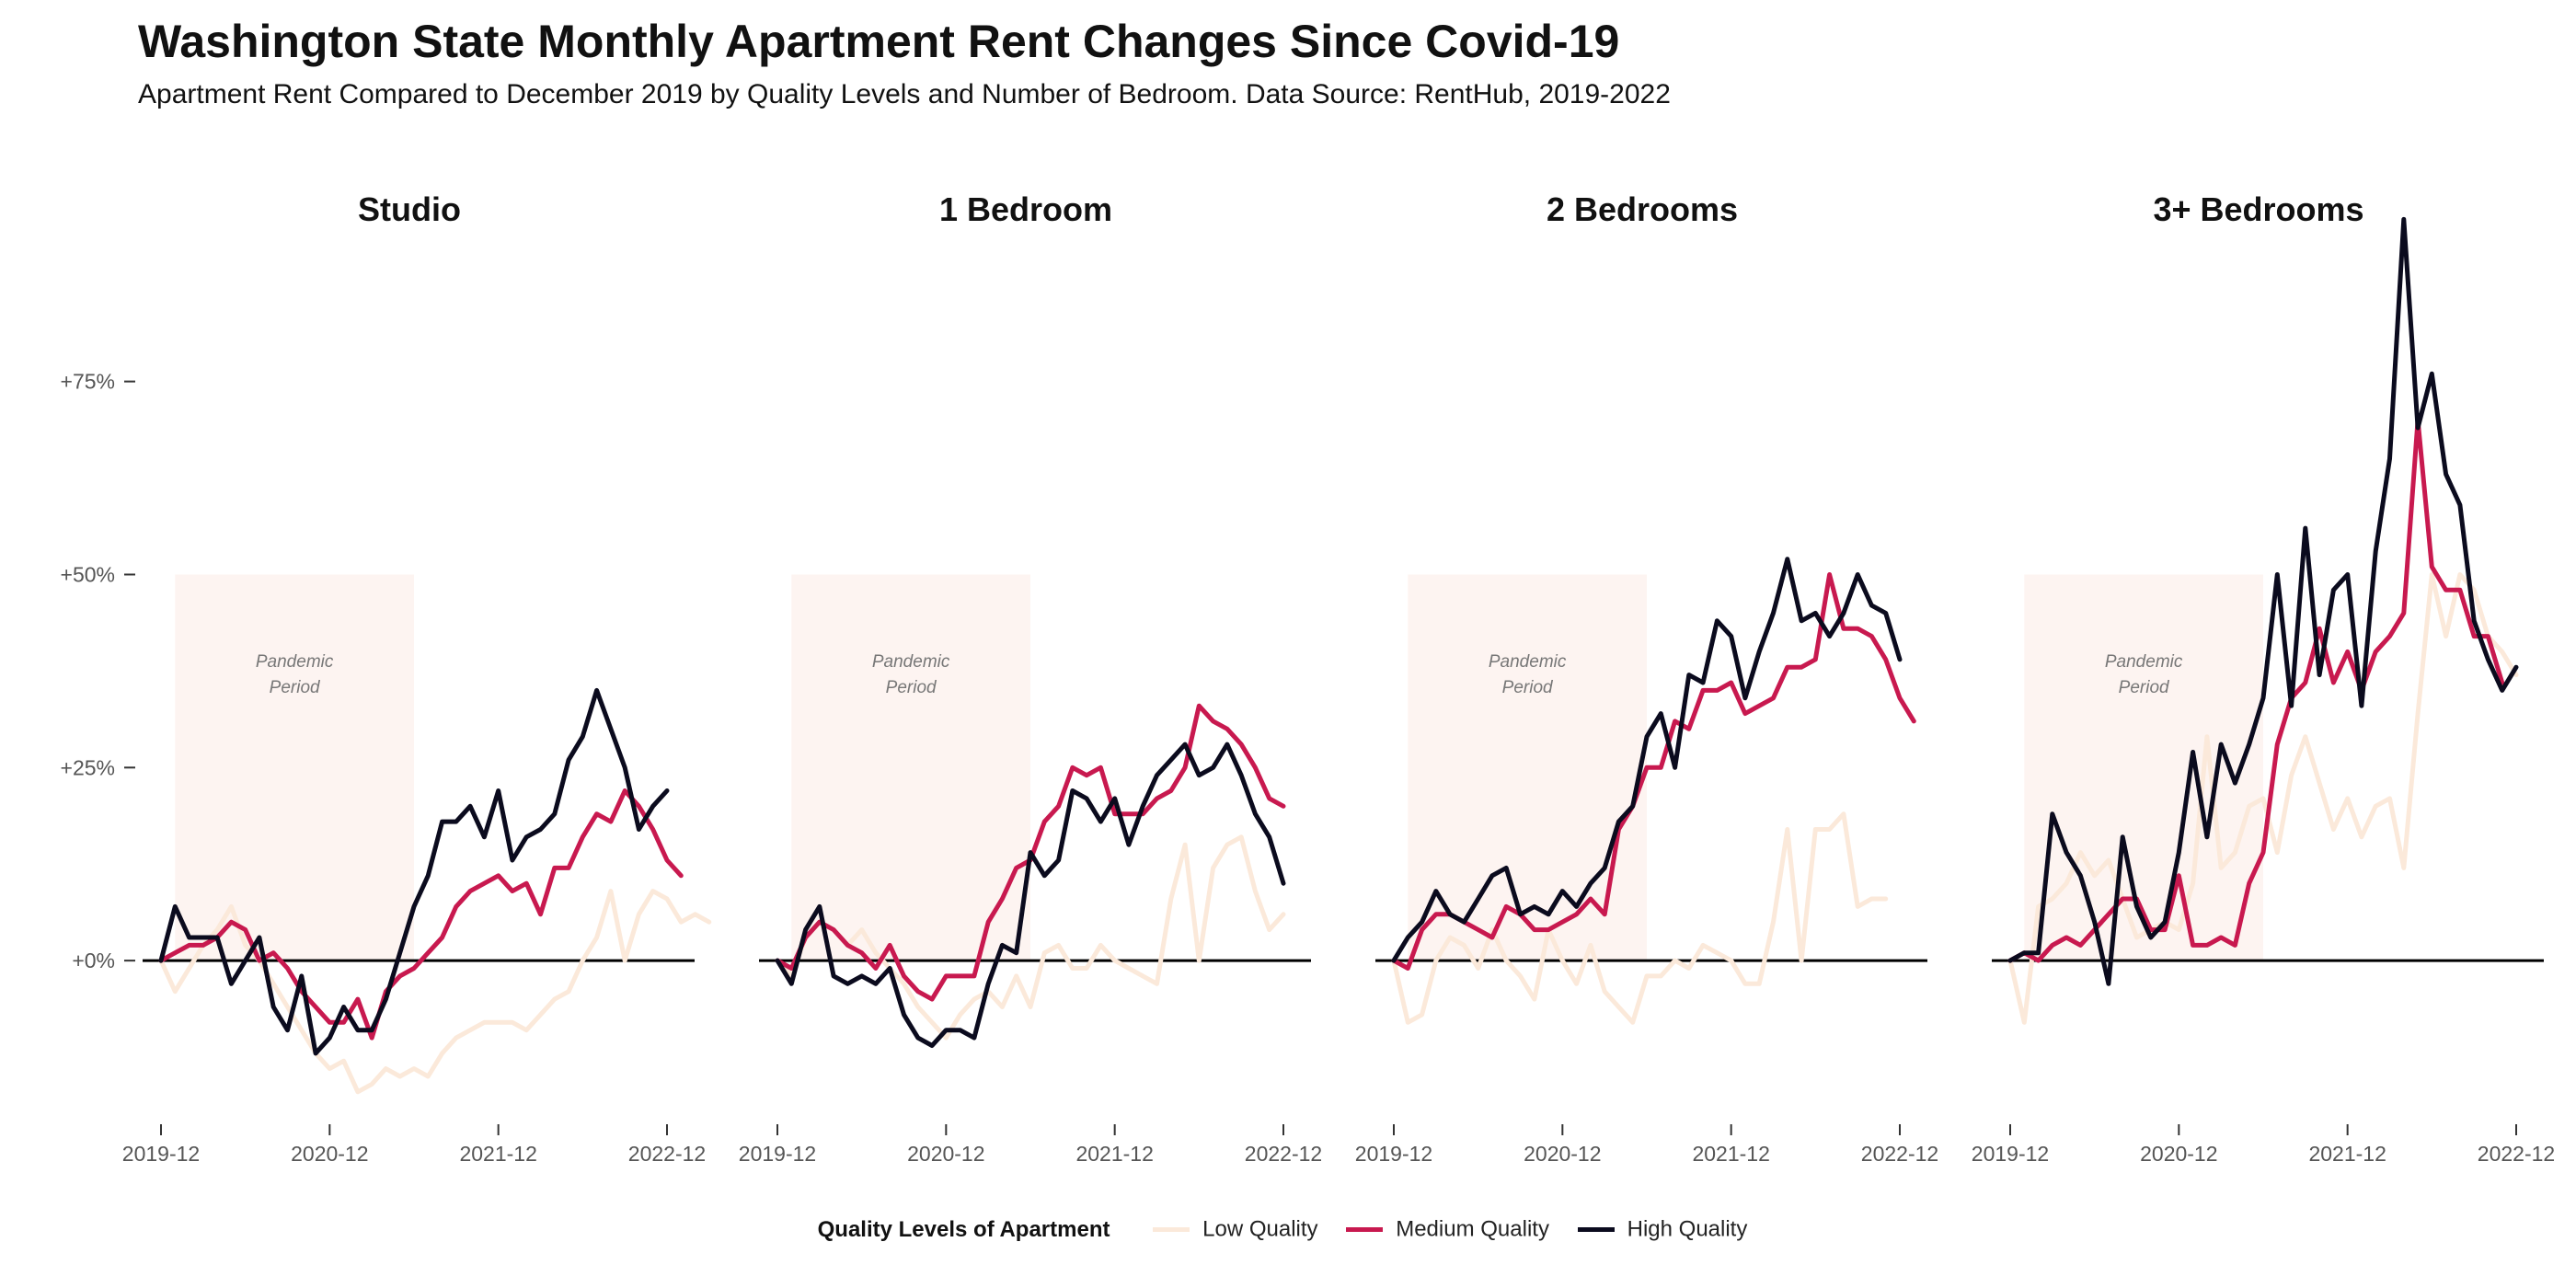 This screenshot has width=2576, height=1288. What do you see at coordinates (1260, 1229) in the screenshot?
I see `legend-label-low-quality: Low Quality` at bounding box center [1260, 1229].